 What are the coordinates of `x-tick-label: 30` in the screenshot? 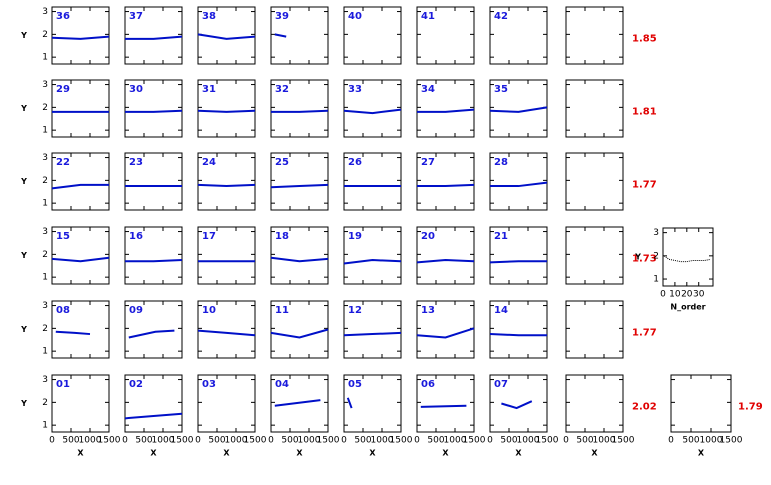 It's located at (699, 295).